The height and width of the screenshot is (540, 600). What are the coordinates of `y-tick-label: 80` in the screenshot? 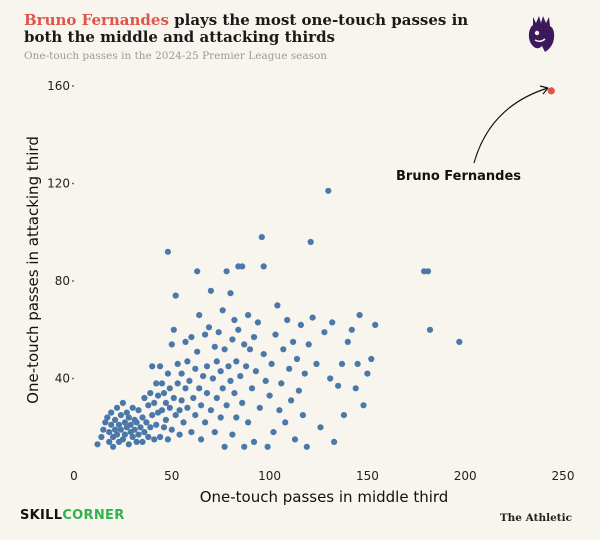 It's located at (62, 281).